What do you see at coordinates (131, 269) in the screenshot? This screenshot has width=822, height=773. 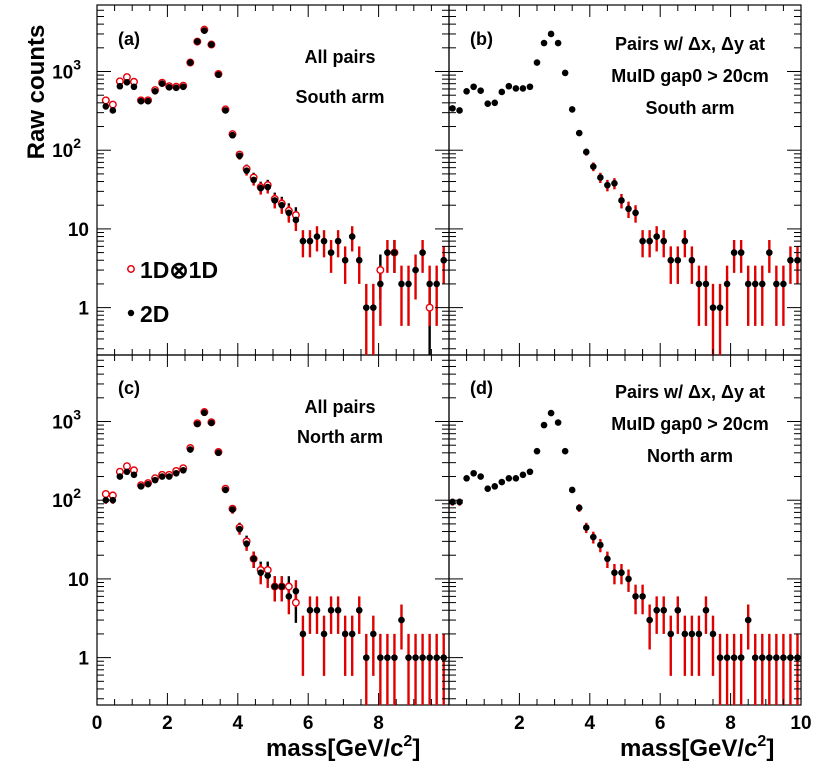 I see `legend-open-marker` at bounding box center [131, 269].